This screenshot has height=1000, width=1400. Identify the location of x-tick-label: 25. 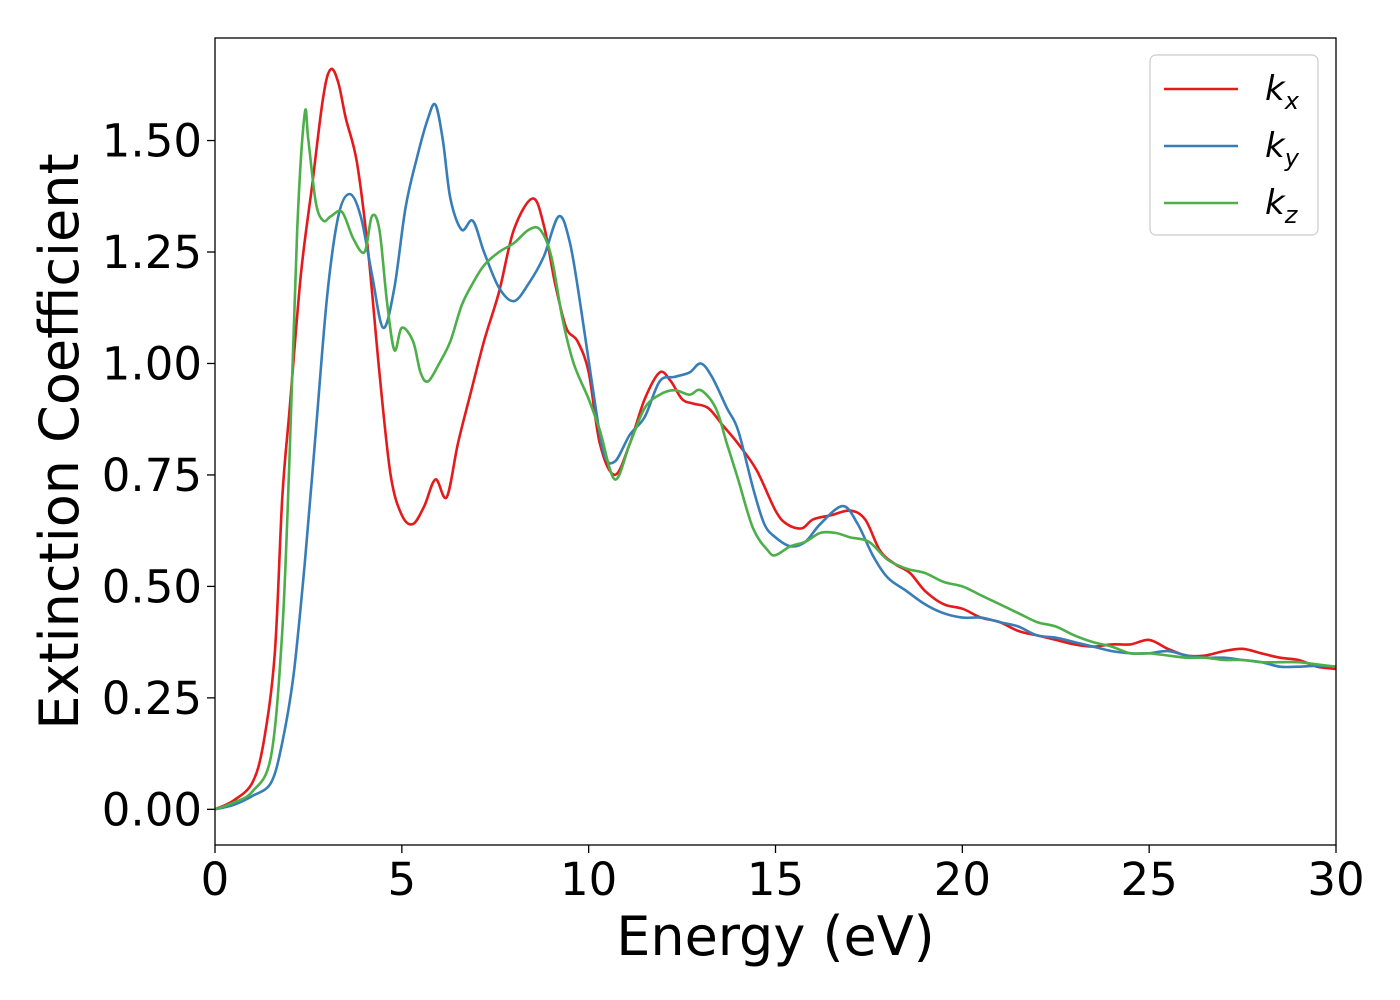
(1149, 879).